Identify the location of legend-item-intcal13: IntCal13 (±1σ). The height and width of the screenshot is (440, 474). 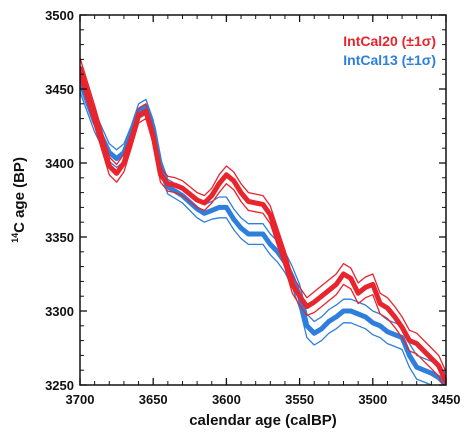
(389, 60).